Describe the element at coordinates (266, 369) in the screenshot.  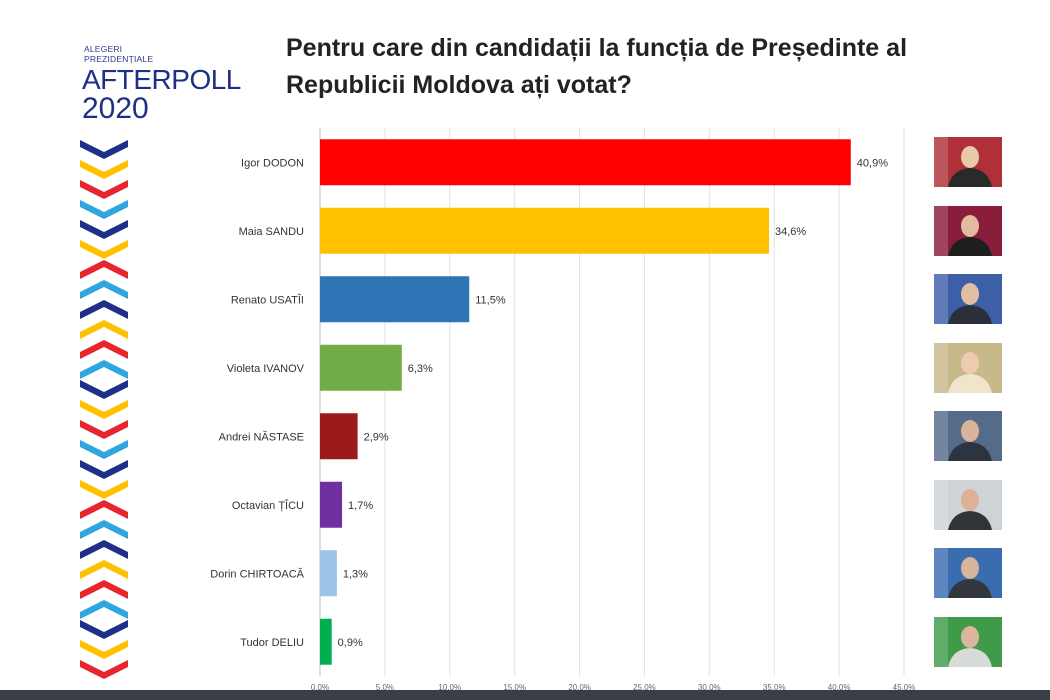
I see `category-label: Violeta IVANOV` at that location.